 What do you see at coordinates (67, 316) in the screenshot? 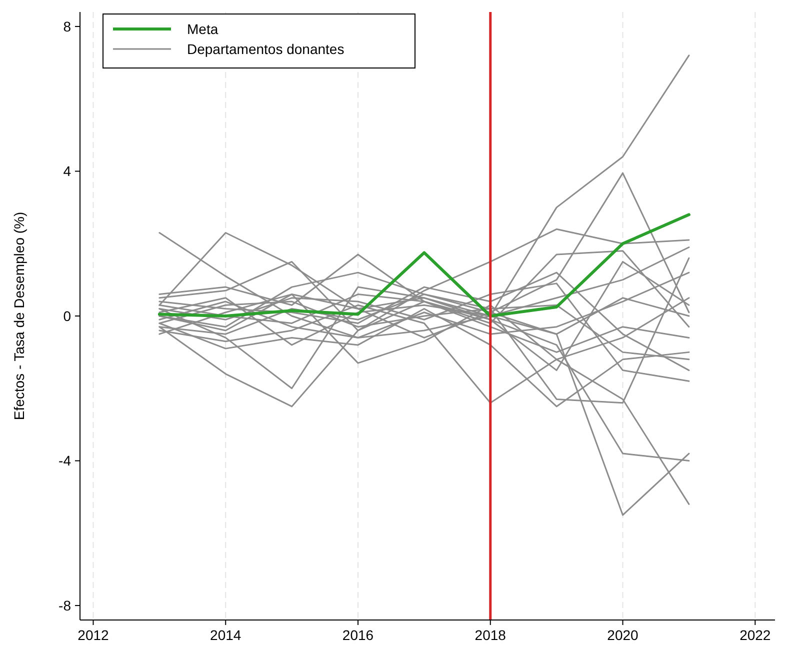
I see `y-tick-label: 0` at bounding box center [67, 316].